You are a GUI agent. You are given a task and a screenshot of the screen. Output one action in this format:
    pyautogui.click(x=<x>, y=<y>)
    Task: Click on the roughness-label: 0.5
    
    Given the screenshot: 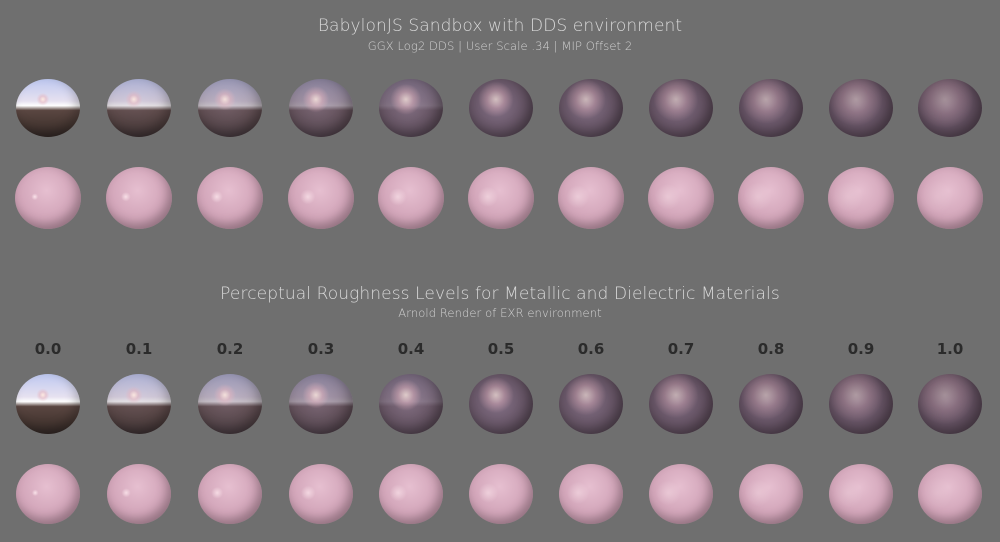 What is the action you would take?
    pyautogui.click(x=501, y=349)
    